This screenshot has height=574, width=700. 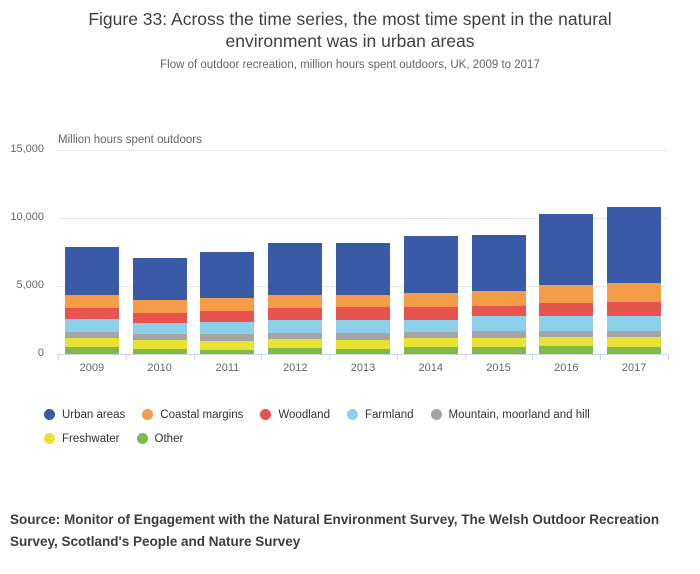 I want to click on x-tick-label-2012: 2012, so click(x=295, y=368).